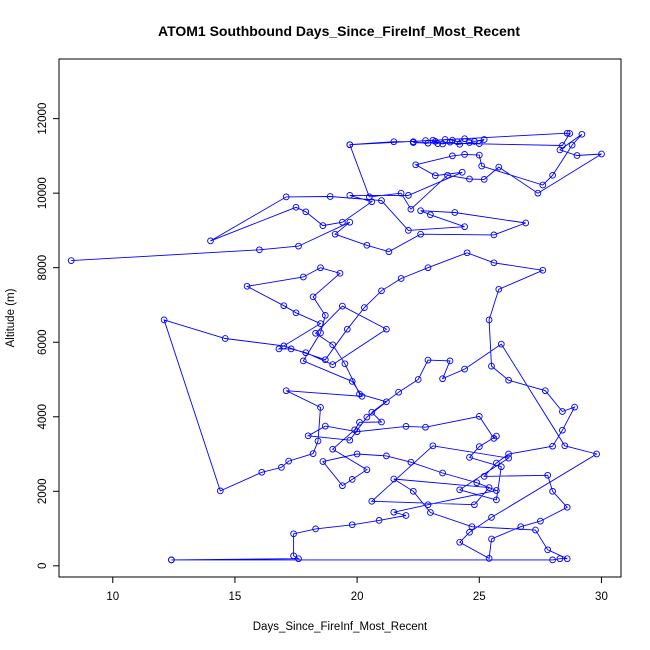  I want to click on y-tick-label: 2000, so click(43, 491).